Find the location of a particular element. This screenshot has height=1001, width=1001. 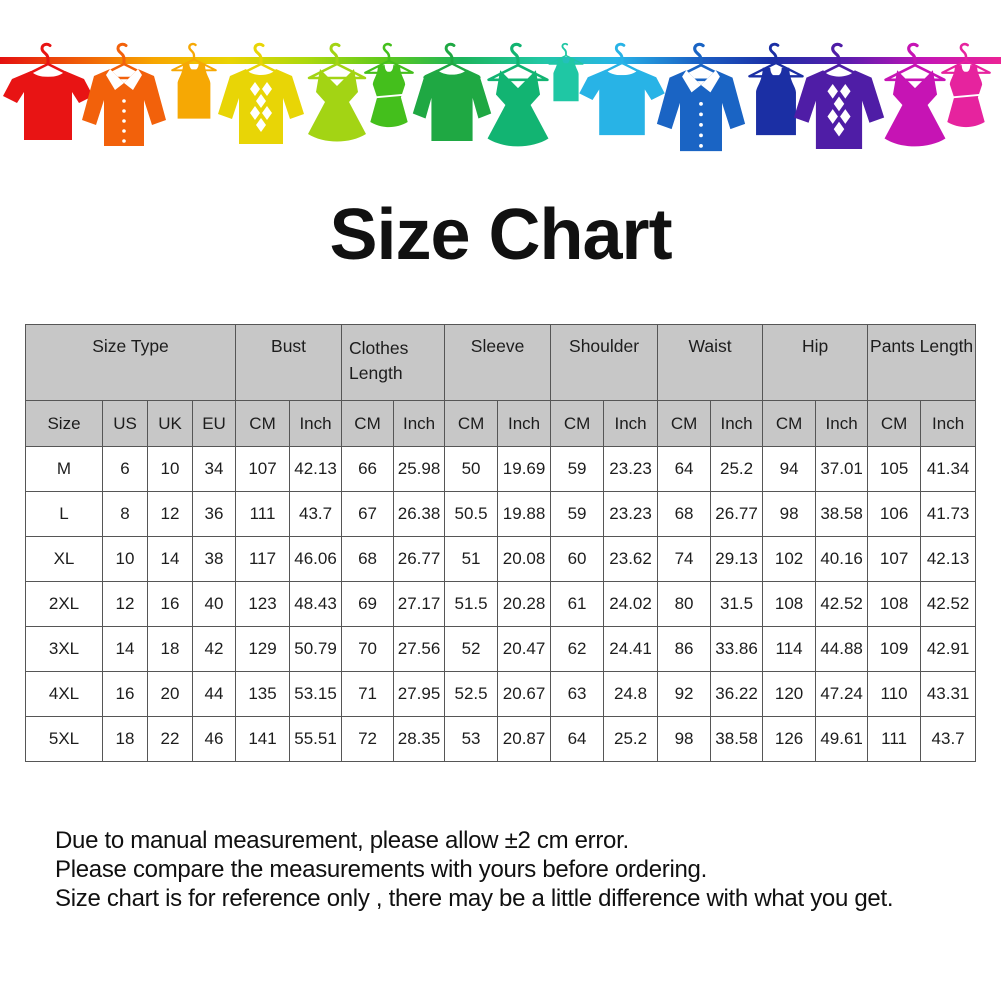

clothes-banner is located at coordinates (500, 97).